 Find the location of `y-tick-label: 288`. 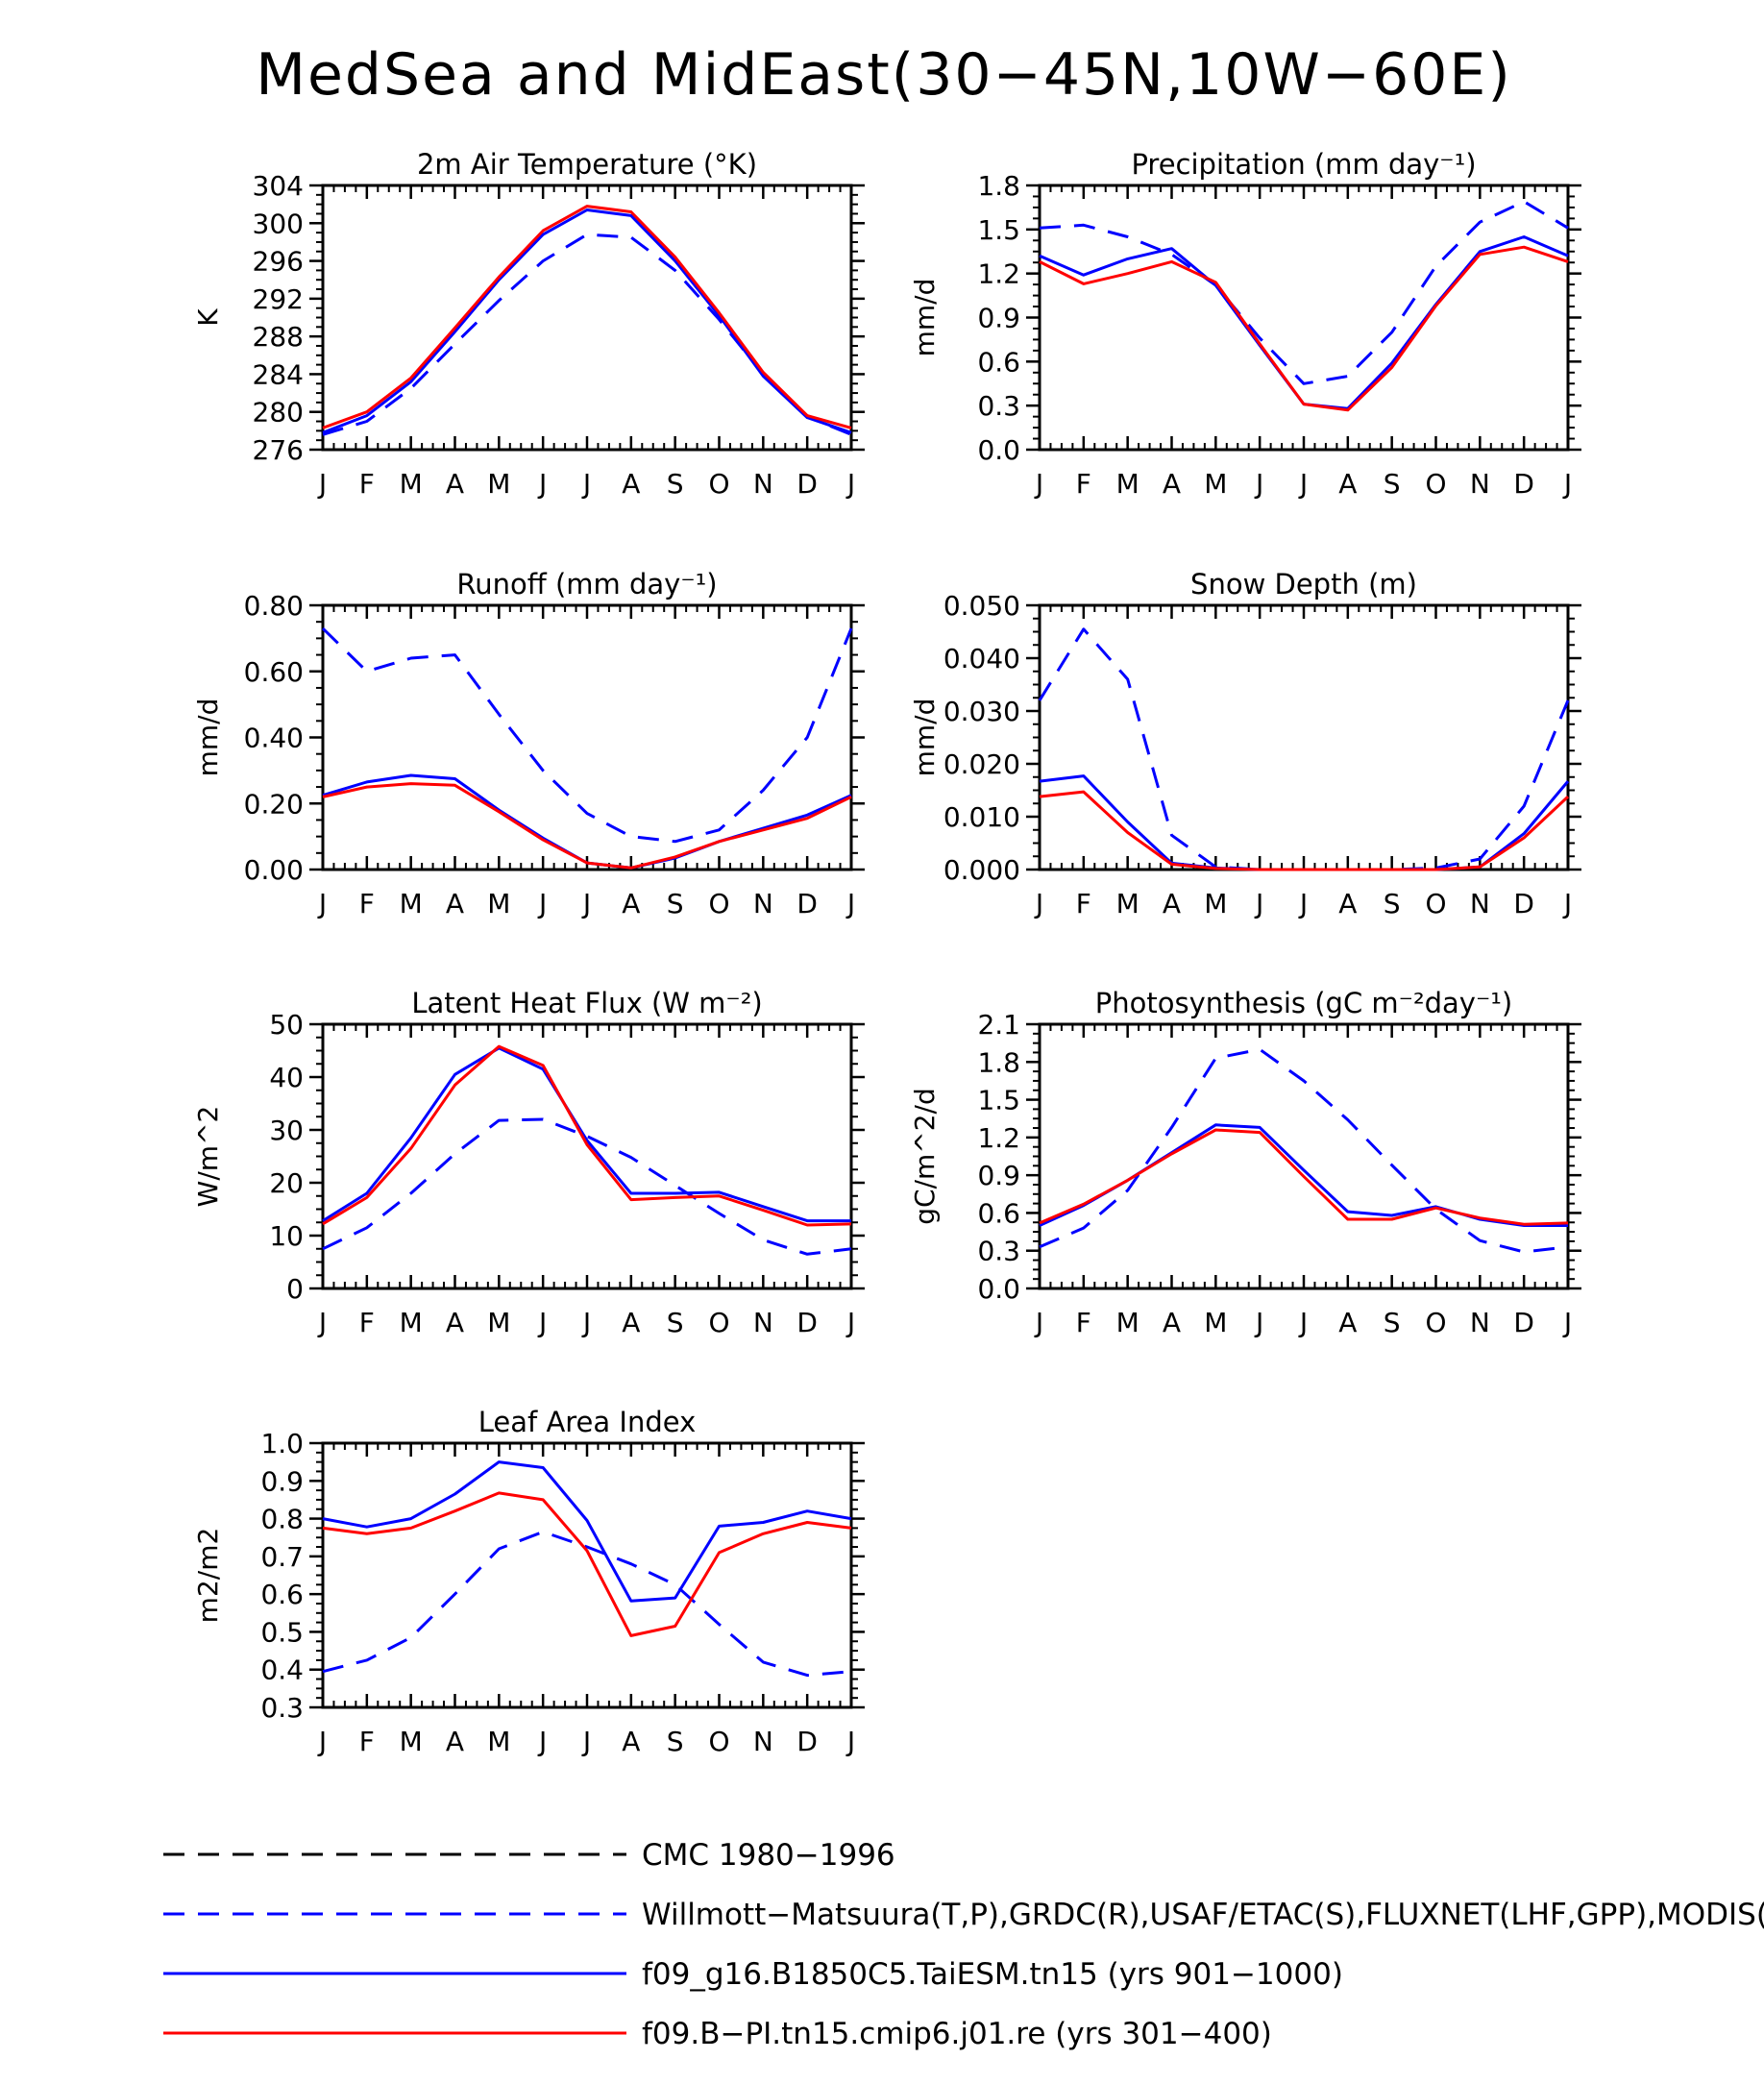

y-tick-label: 288 is located at coordinates (279, 337).